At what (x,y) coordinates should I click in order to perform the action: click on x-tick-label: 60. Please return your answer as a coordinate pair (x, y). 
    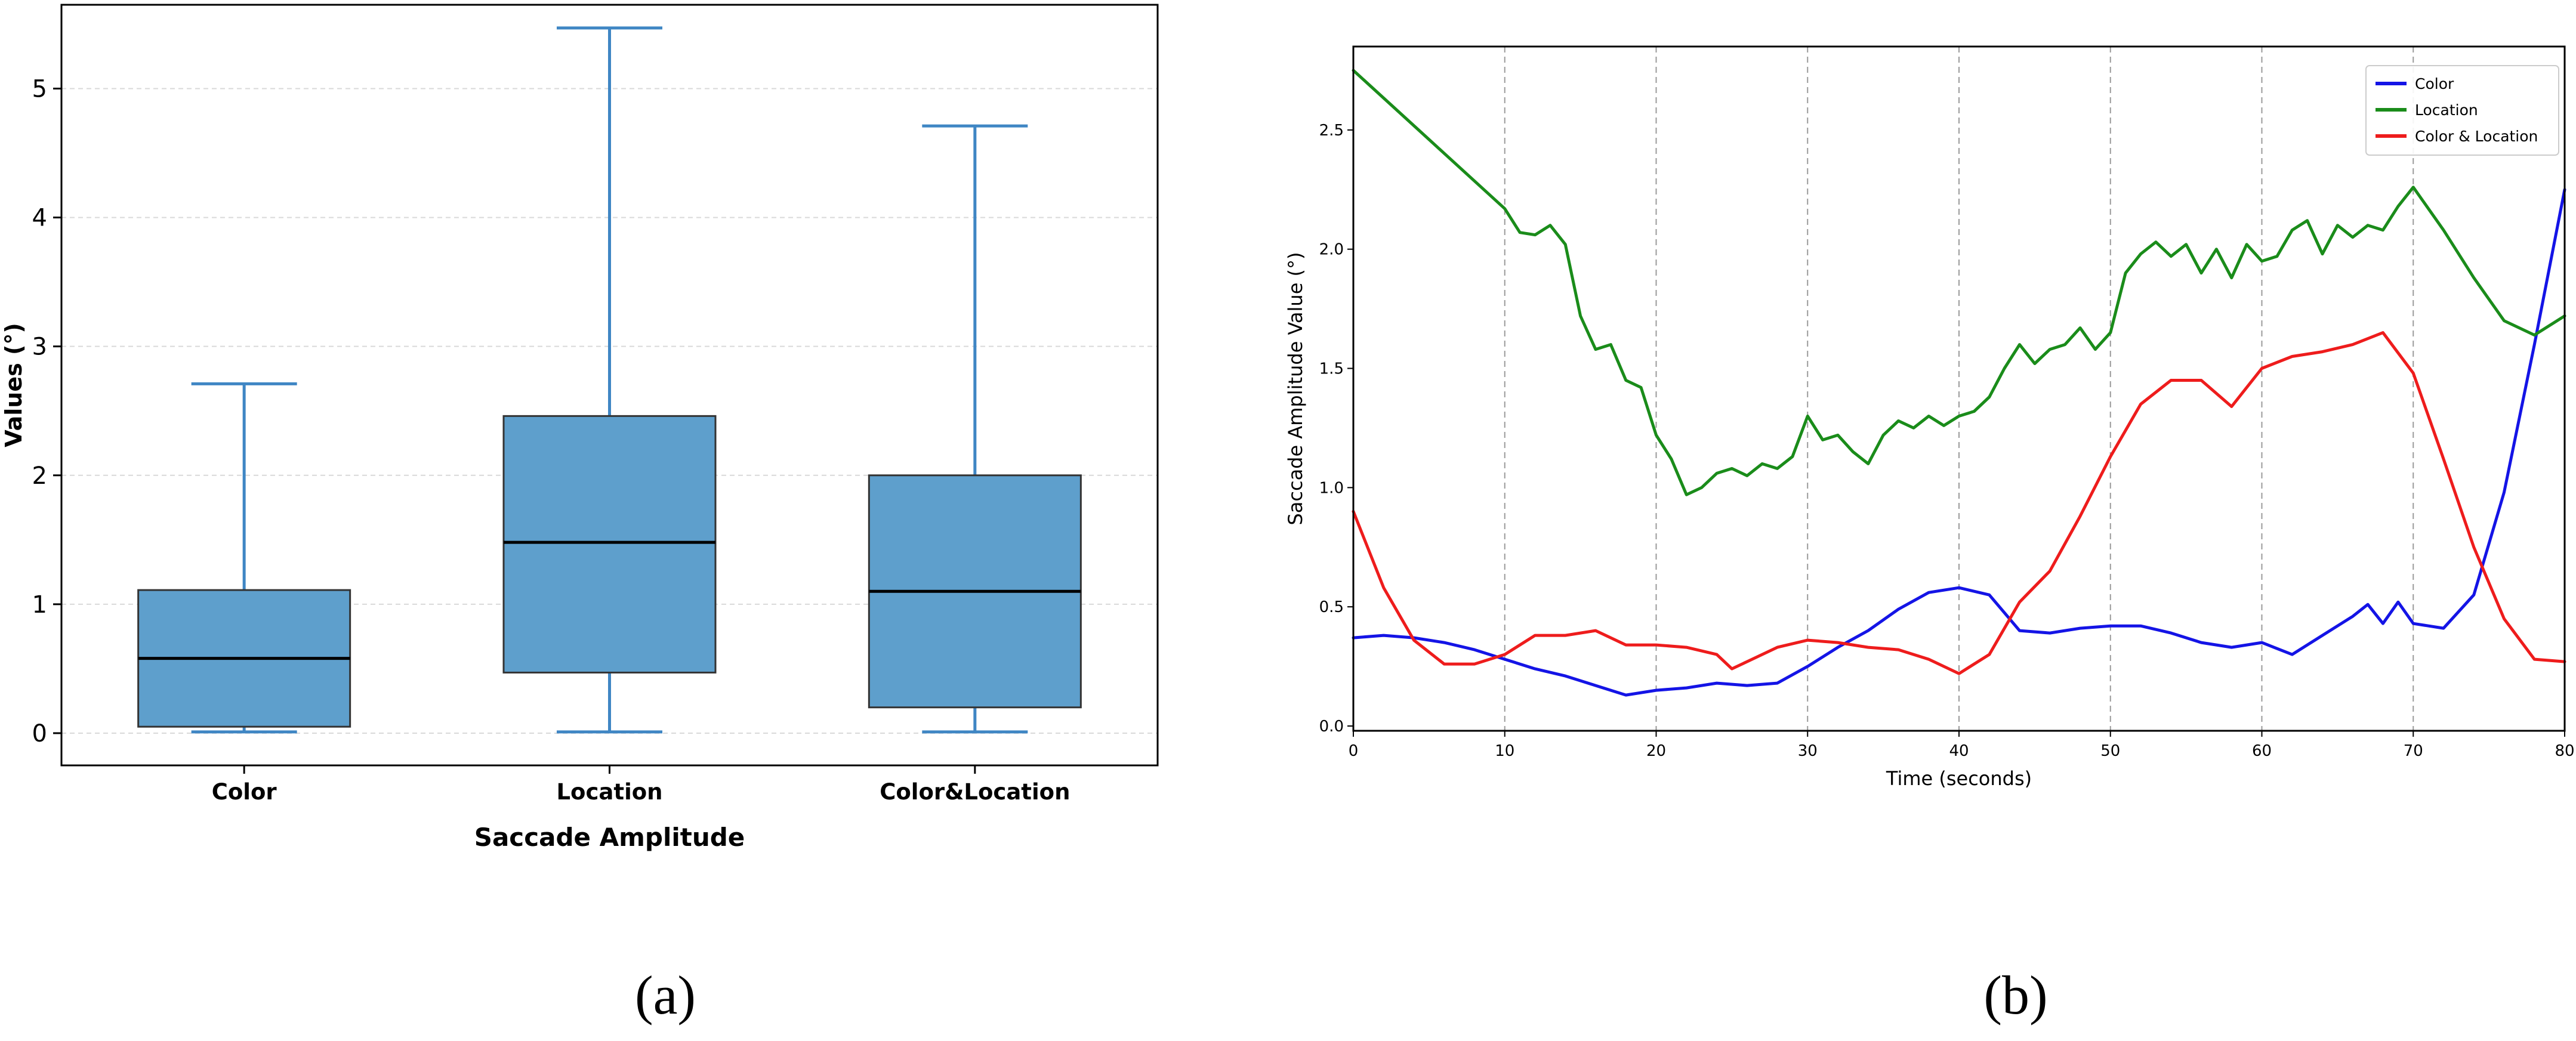
    Looking at the image, I should click on (2262, 751).